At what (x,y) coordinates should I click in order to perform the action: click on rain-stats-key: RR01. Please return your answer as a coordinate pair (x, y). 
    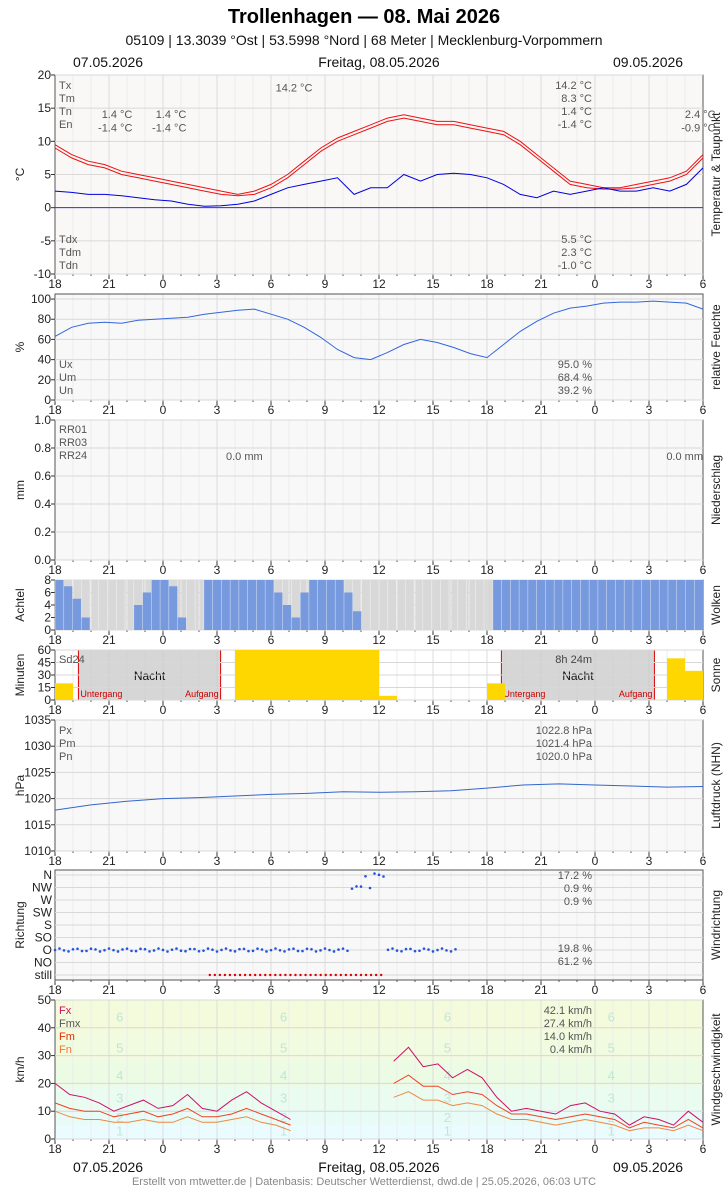
    Looking at the image, I should click on (73, 430).